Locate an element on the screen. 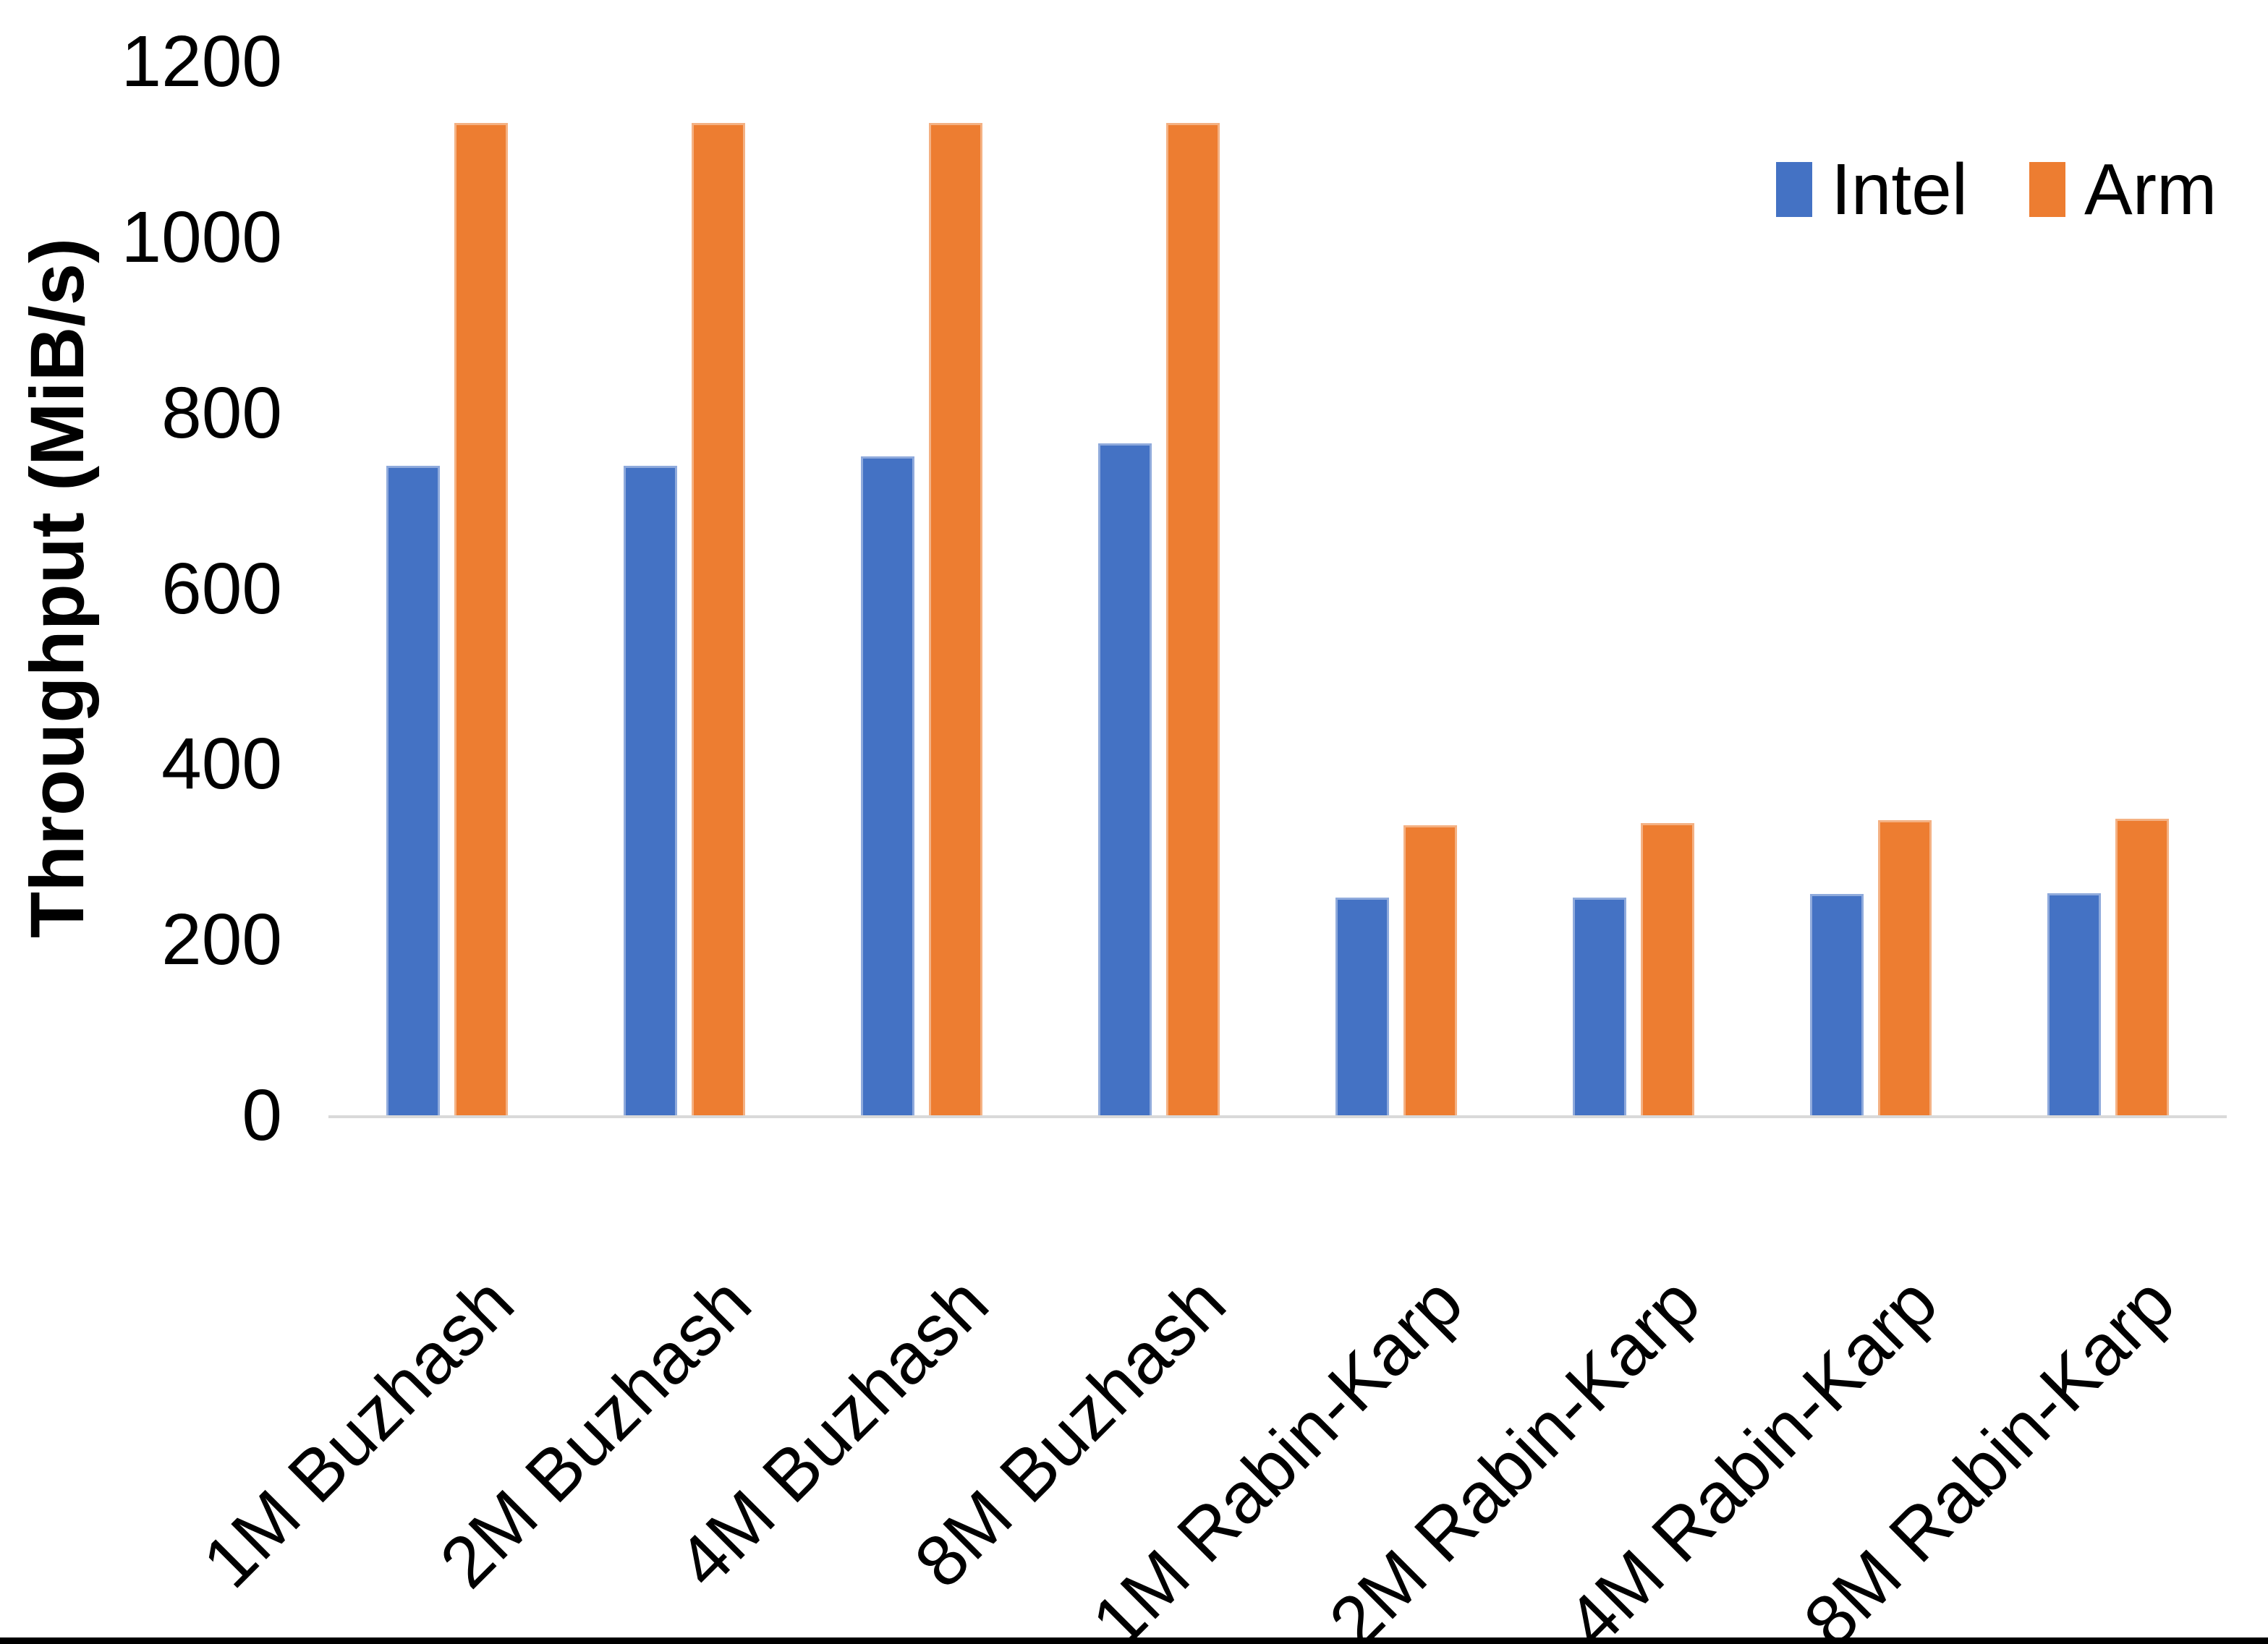  y-tick-label-600: 600 is located at coordinates (221, 588).